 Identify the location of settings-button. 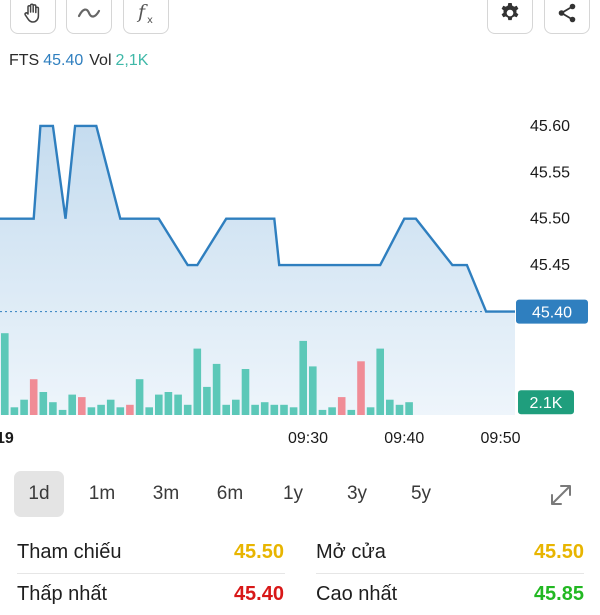
(510, 17).